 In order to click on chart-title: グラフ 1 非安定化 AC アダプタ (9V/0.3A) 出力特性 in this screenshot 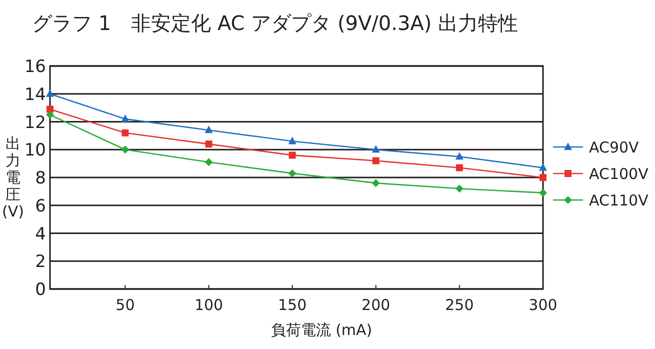, I will do `click(275, 23)`.